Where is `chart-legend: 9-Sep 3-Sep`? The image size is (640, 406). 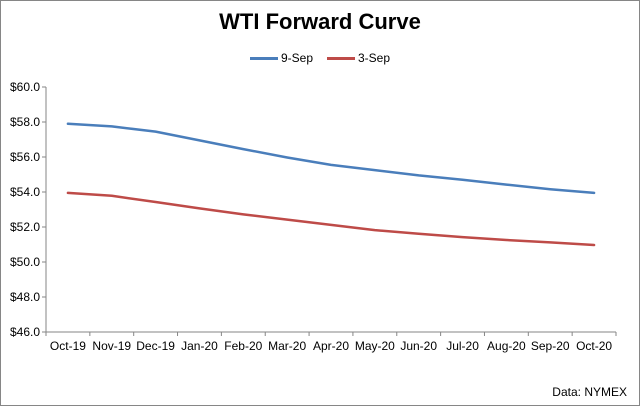
chart-legend: 9-Sep 3-Sep is located at coordinates (320, 58).